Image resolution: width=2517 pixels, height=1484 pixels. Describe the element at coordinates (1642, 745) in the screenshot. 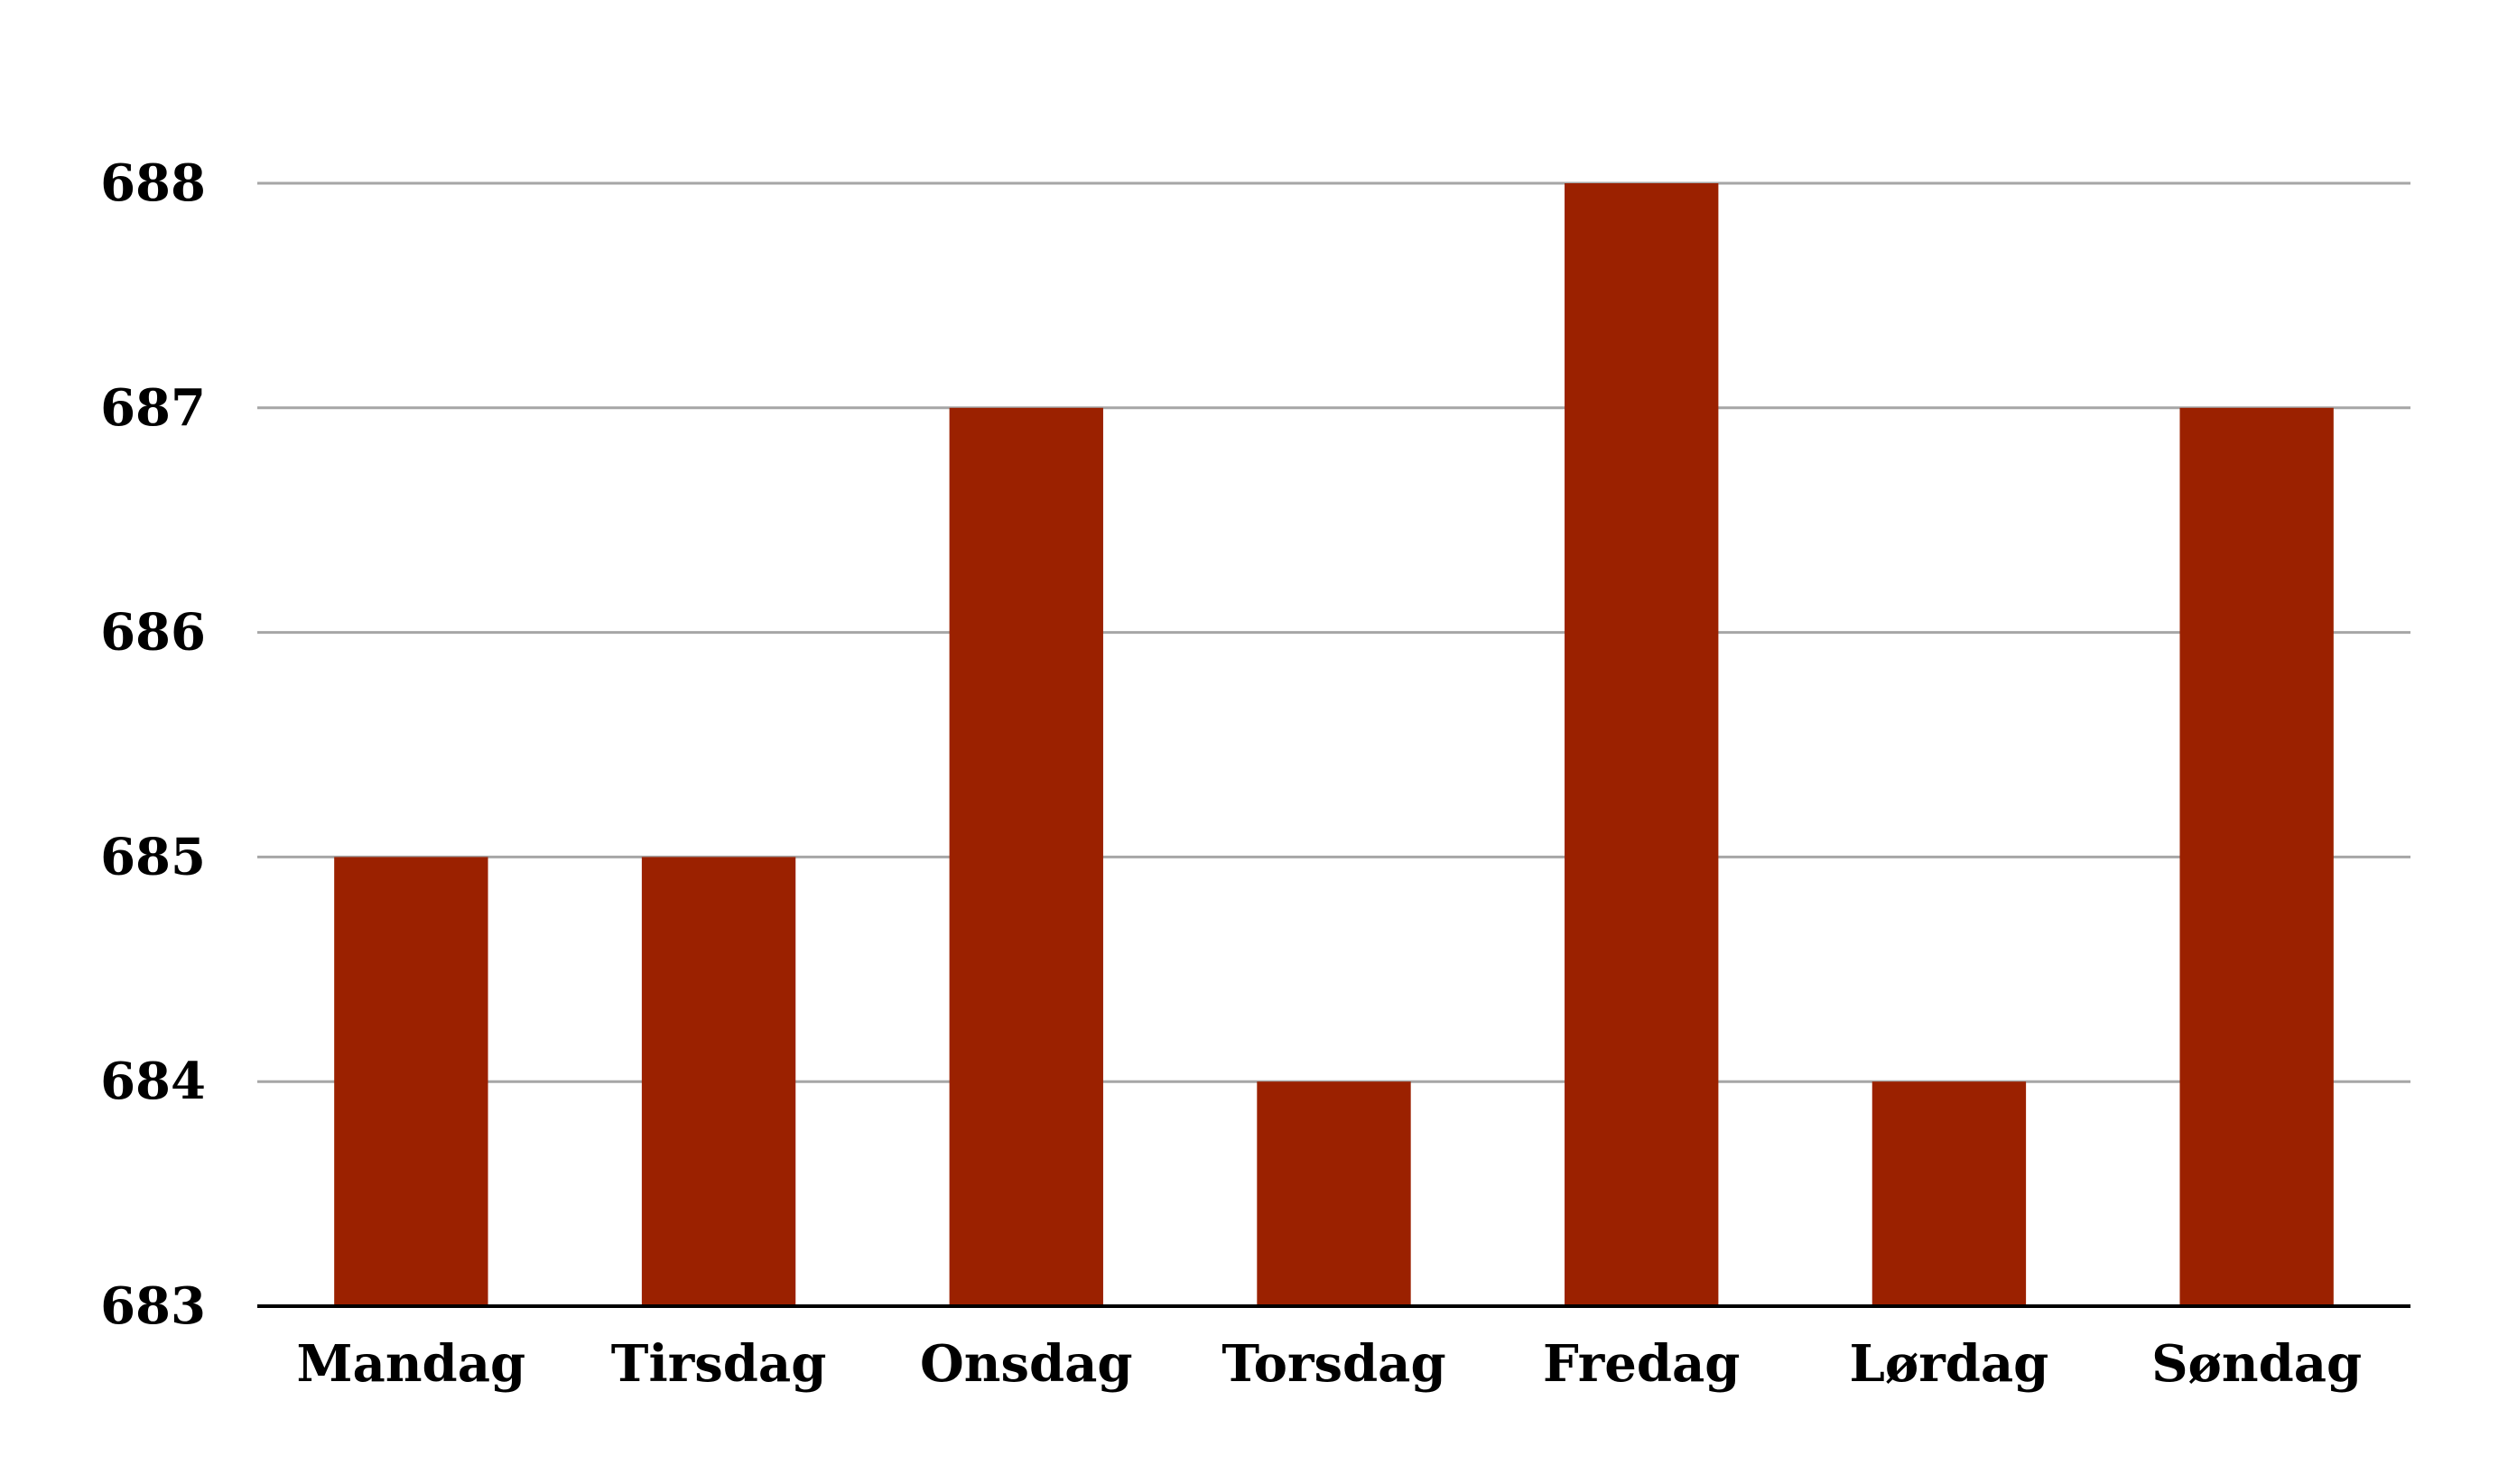

I see `bar-fredag` at that location.